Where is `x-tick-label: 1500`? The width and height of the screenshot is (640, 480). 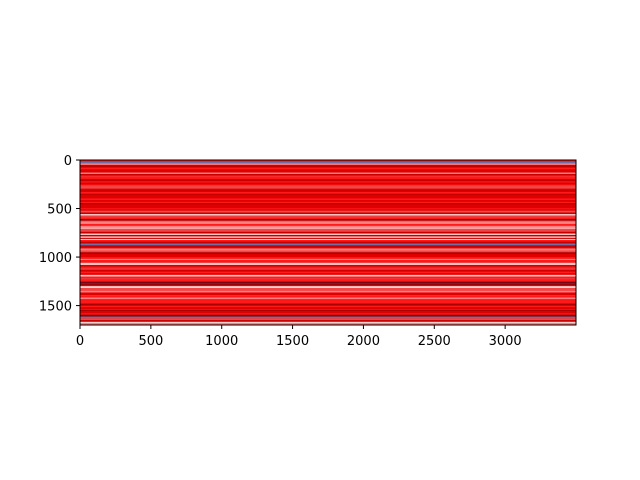 x-tick-label: 1500 is located at coordinates (292, 341).